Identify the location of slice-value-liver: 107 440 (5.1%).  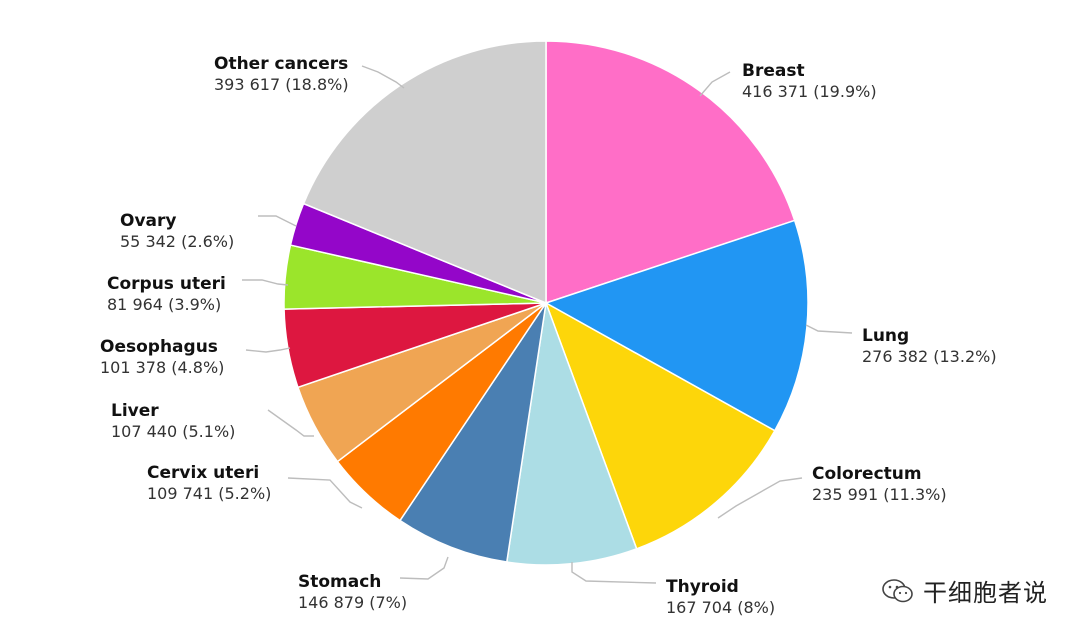
(173, 431).